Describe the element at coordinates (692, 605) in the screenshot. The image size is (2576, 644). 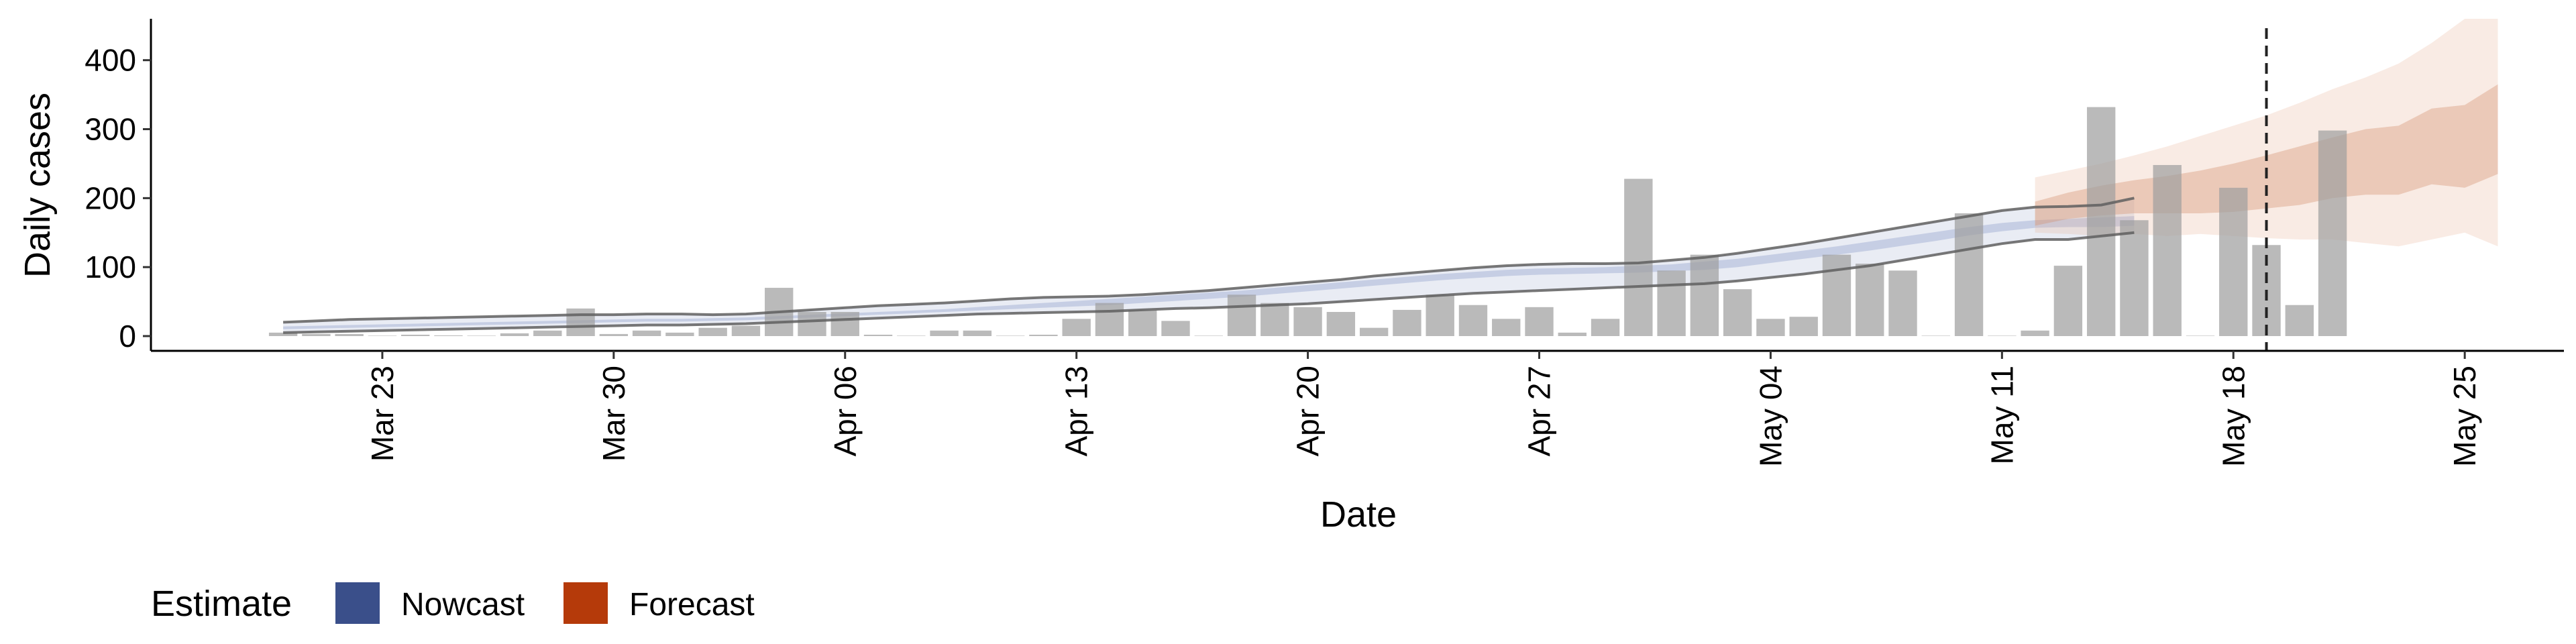
I see `legend-label-forecast: Forecast` at that location.